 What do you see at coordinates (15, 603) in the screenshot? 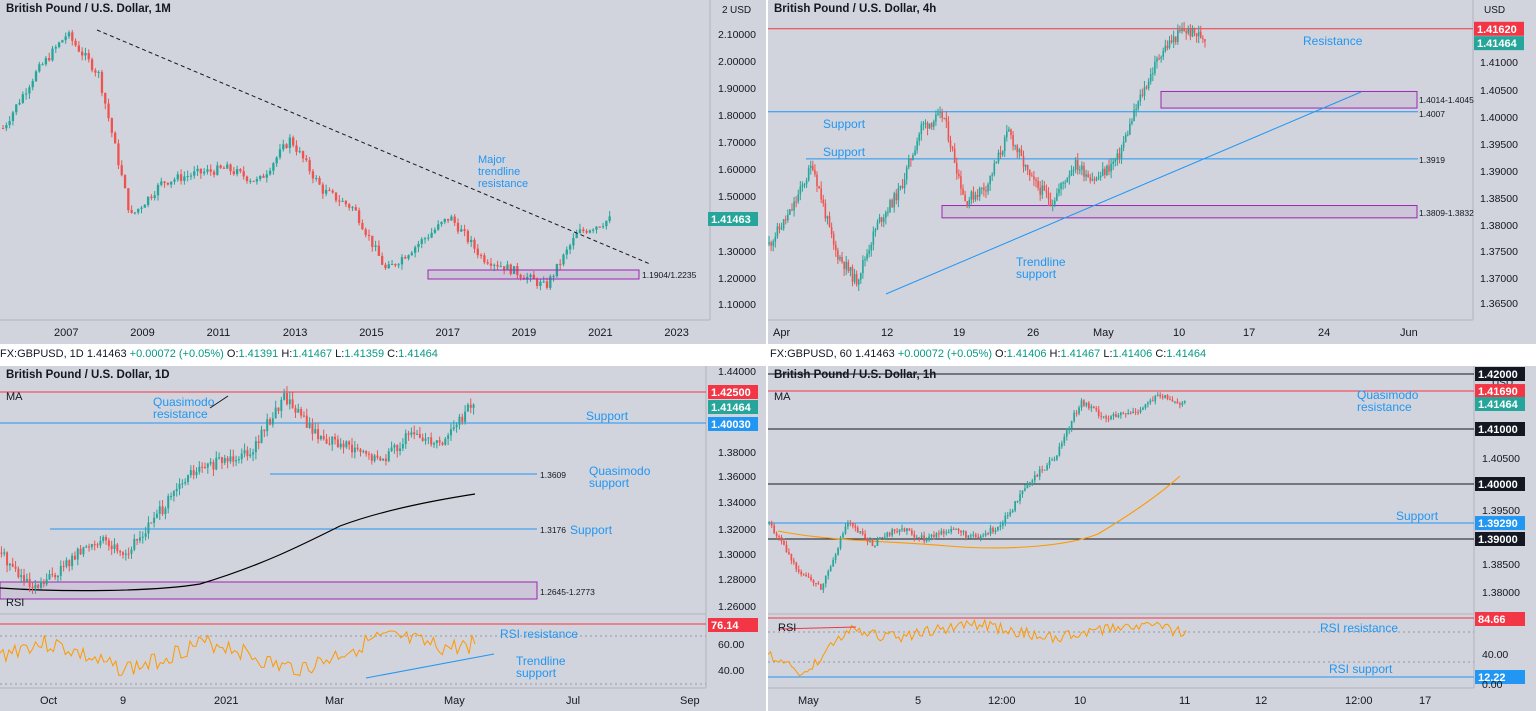
I see `rsi-label: RSI` at bounding box center [15, 603].